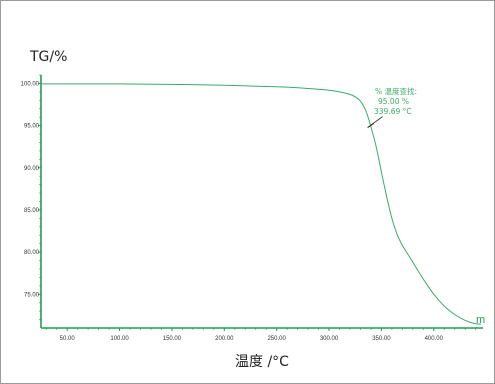  I want to click on y-tick-label: 75.00, so click(32, 295).